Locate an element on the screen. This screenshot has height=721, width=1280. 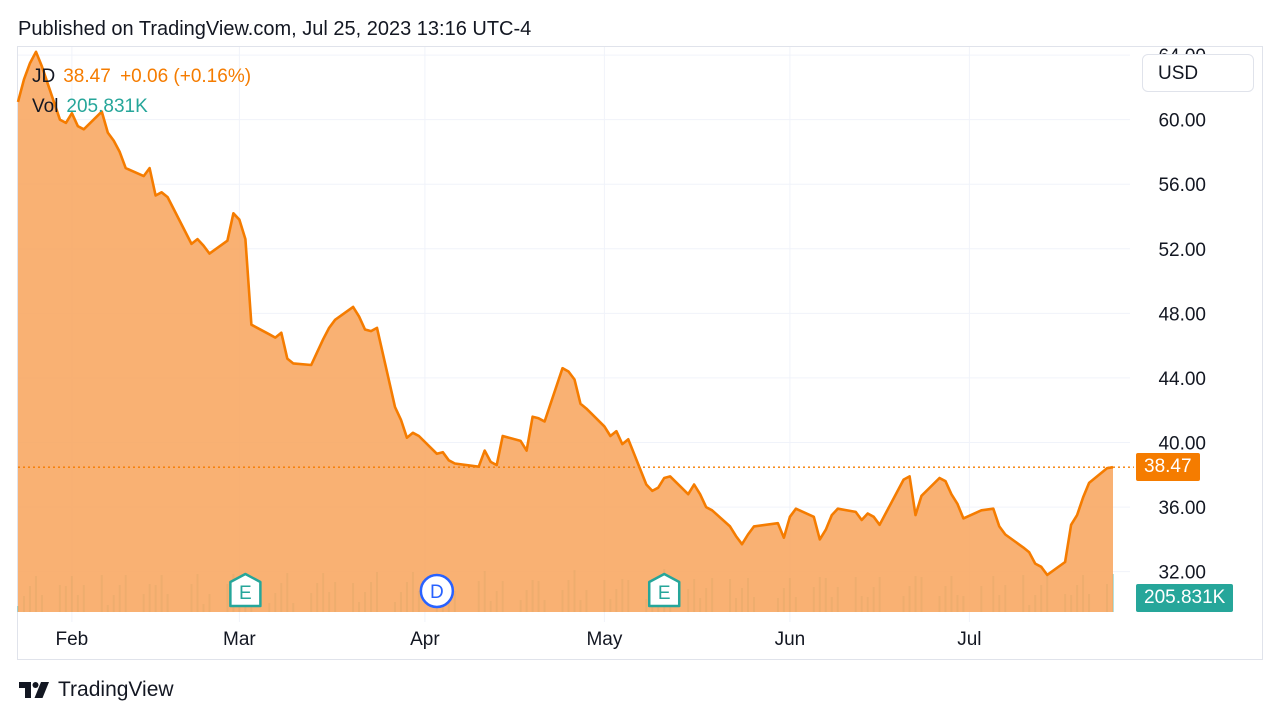
x-tick-label: Jul is located at coordinates (969, 639).